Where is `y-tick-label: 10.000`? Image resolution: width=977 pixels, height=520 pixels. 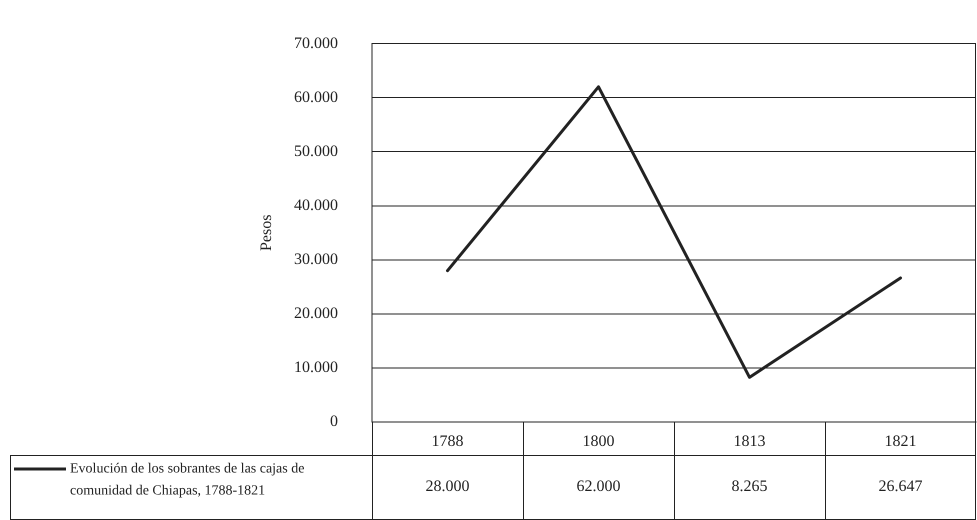
y-tick-label: 10.000 is located at coordinates (316, 367).